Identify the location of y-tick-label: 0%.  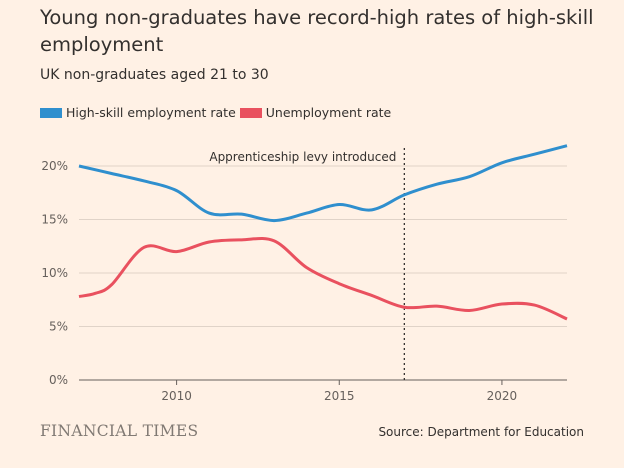
(58, 380).